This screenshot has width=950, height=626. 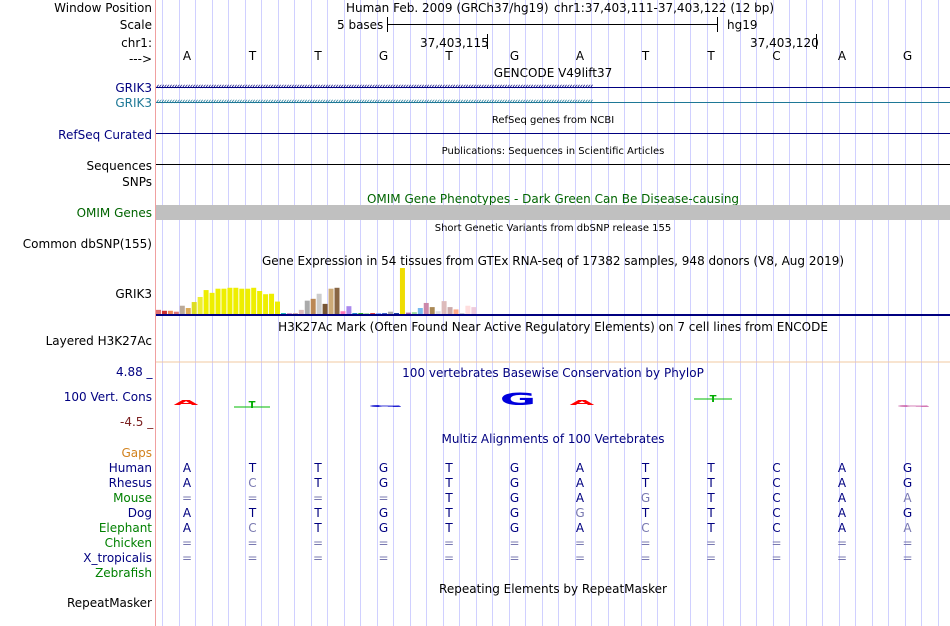 What do you see at coordinates (117, 558) in the screenshot?
I see `species-label-x_tropicalis: X_tropicalis` at bounding box center [117, 558].